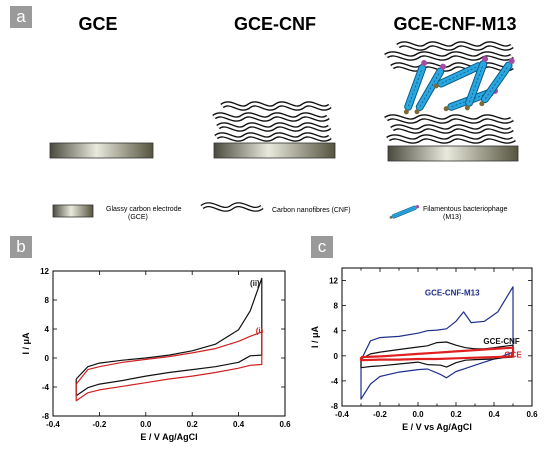 The width and height of the screenshot is (550, 457). What do you see at coordinates (454, 24) in the screenshot?
I see `title-gce-cnf-m13: GCE-CNF-M13` at bounding box center [454, 24].